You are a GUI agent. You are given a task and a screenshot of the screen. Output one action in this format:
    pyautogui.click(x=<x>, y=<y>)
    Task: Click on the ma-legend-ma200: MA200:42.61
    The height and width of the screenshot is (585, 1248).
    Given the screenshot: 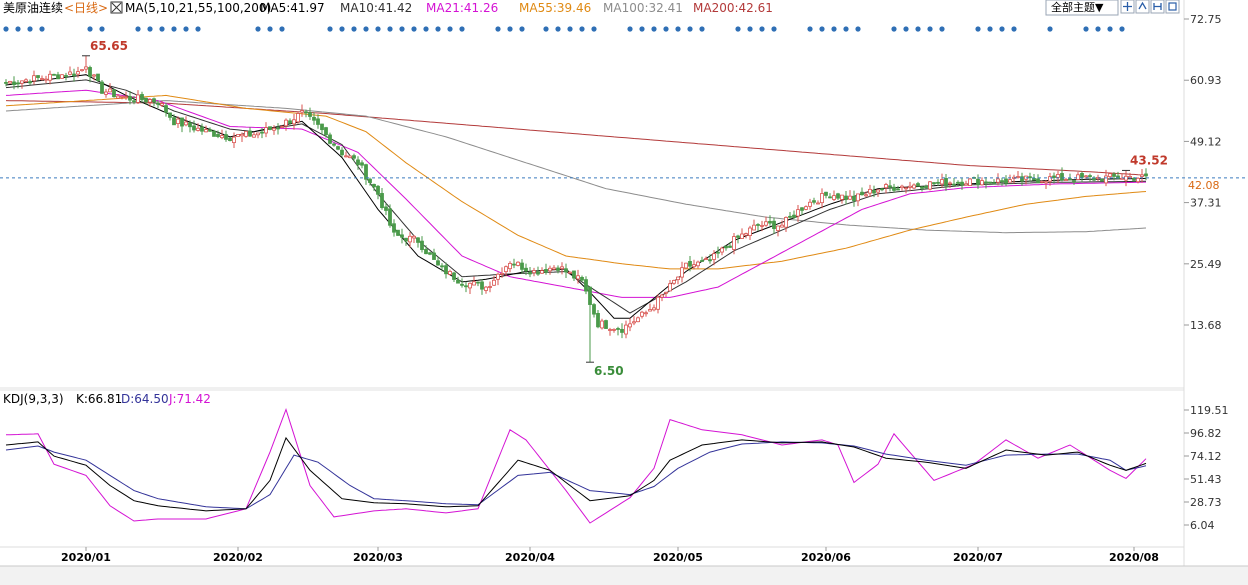 What is the action you would take?
    pyautogui.click(x=733, y=8)
    